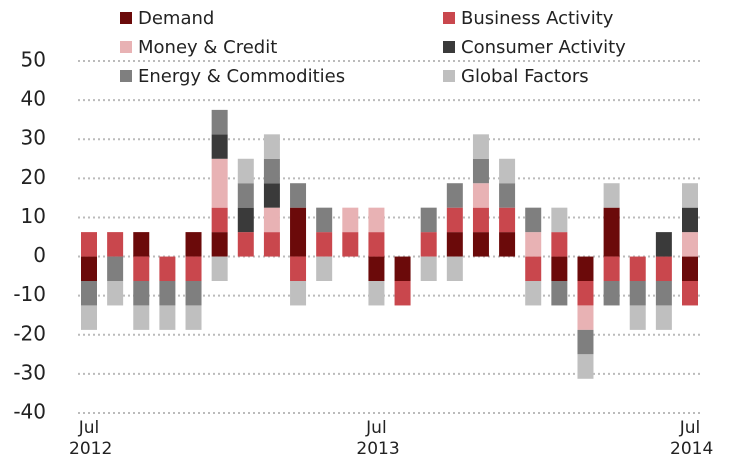 The width and height of the screenshot is (750, 464). Describe the element at coordinates (378, 438) in the screenshot. I see `x-tick-label: Jul 2013` at that location.